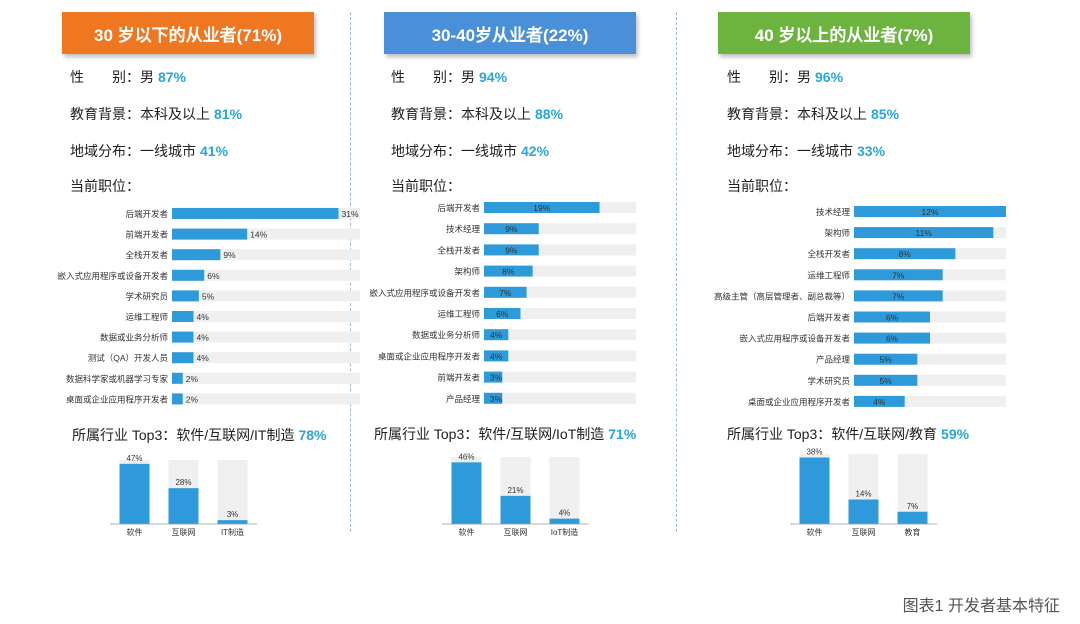  Describe the element at coordinates (213, 378) in the screenshot. I see `position-row: 数据科学家或机器学习专家 2%` at that location.